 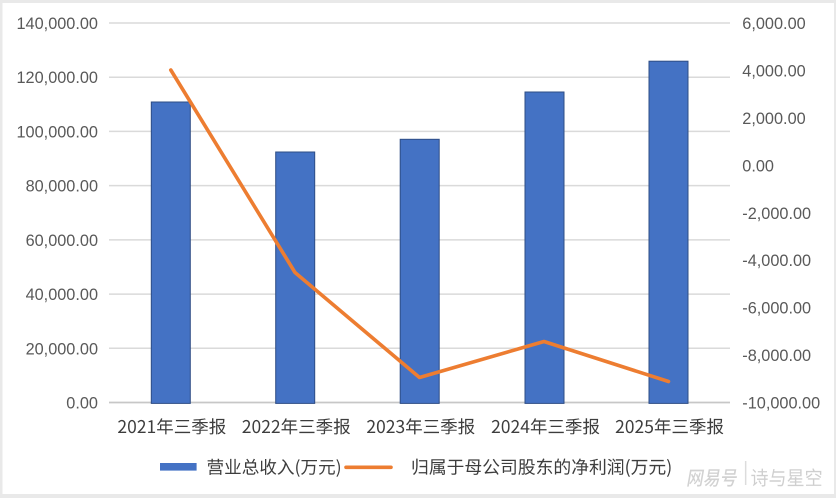 I want to click on svg-text: 140,000.00, so click(x=58, y=24).